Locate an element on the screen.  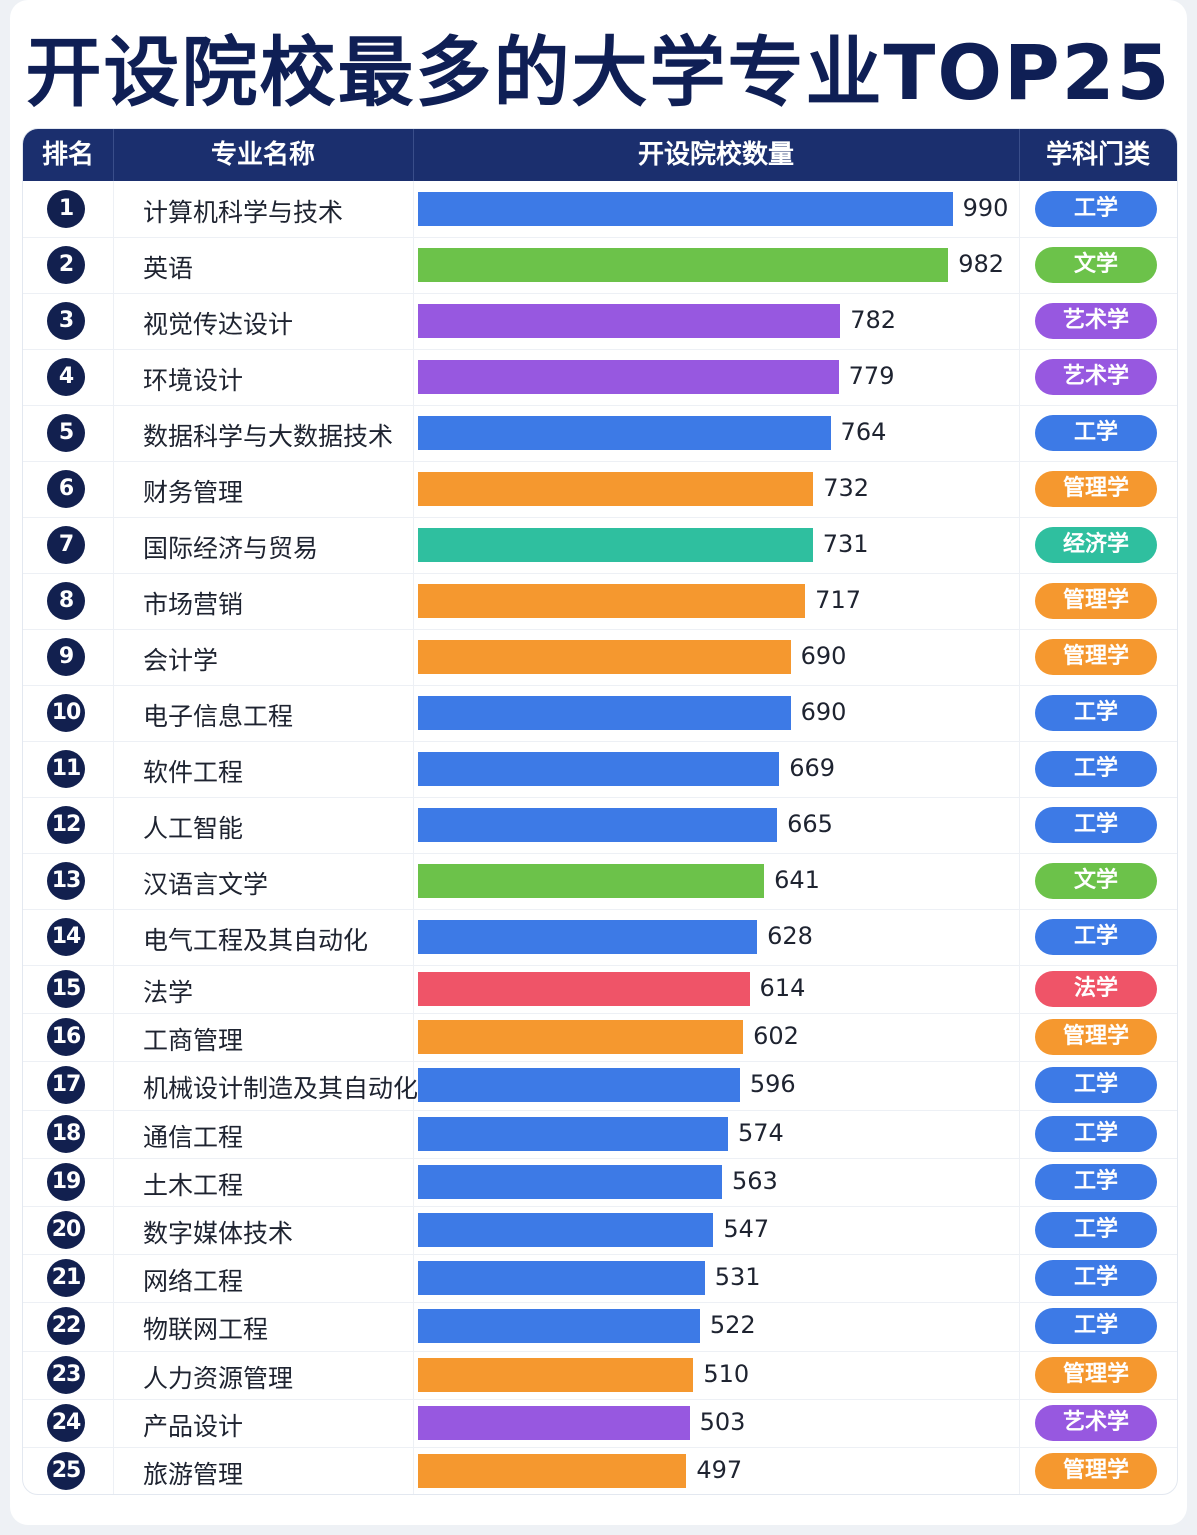
major-name: 旅游管理 is located at coordinates (193, 1475).